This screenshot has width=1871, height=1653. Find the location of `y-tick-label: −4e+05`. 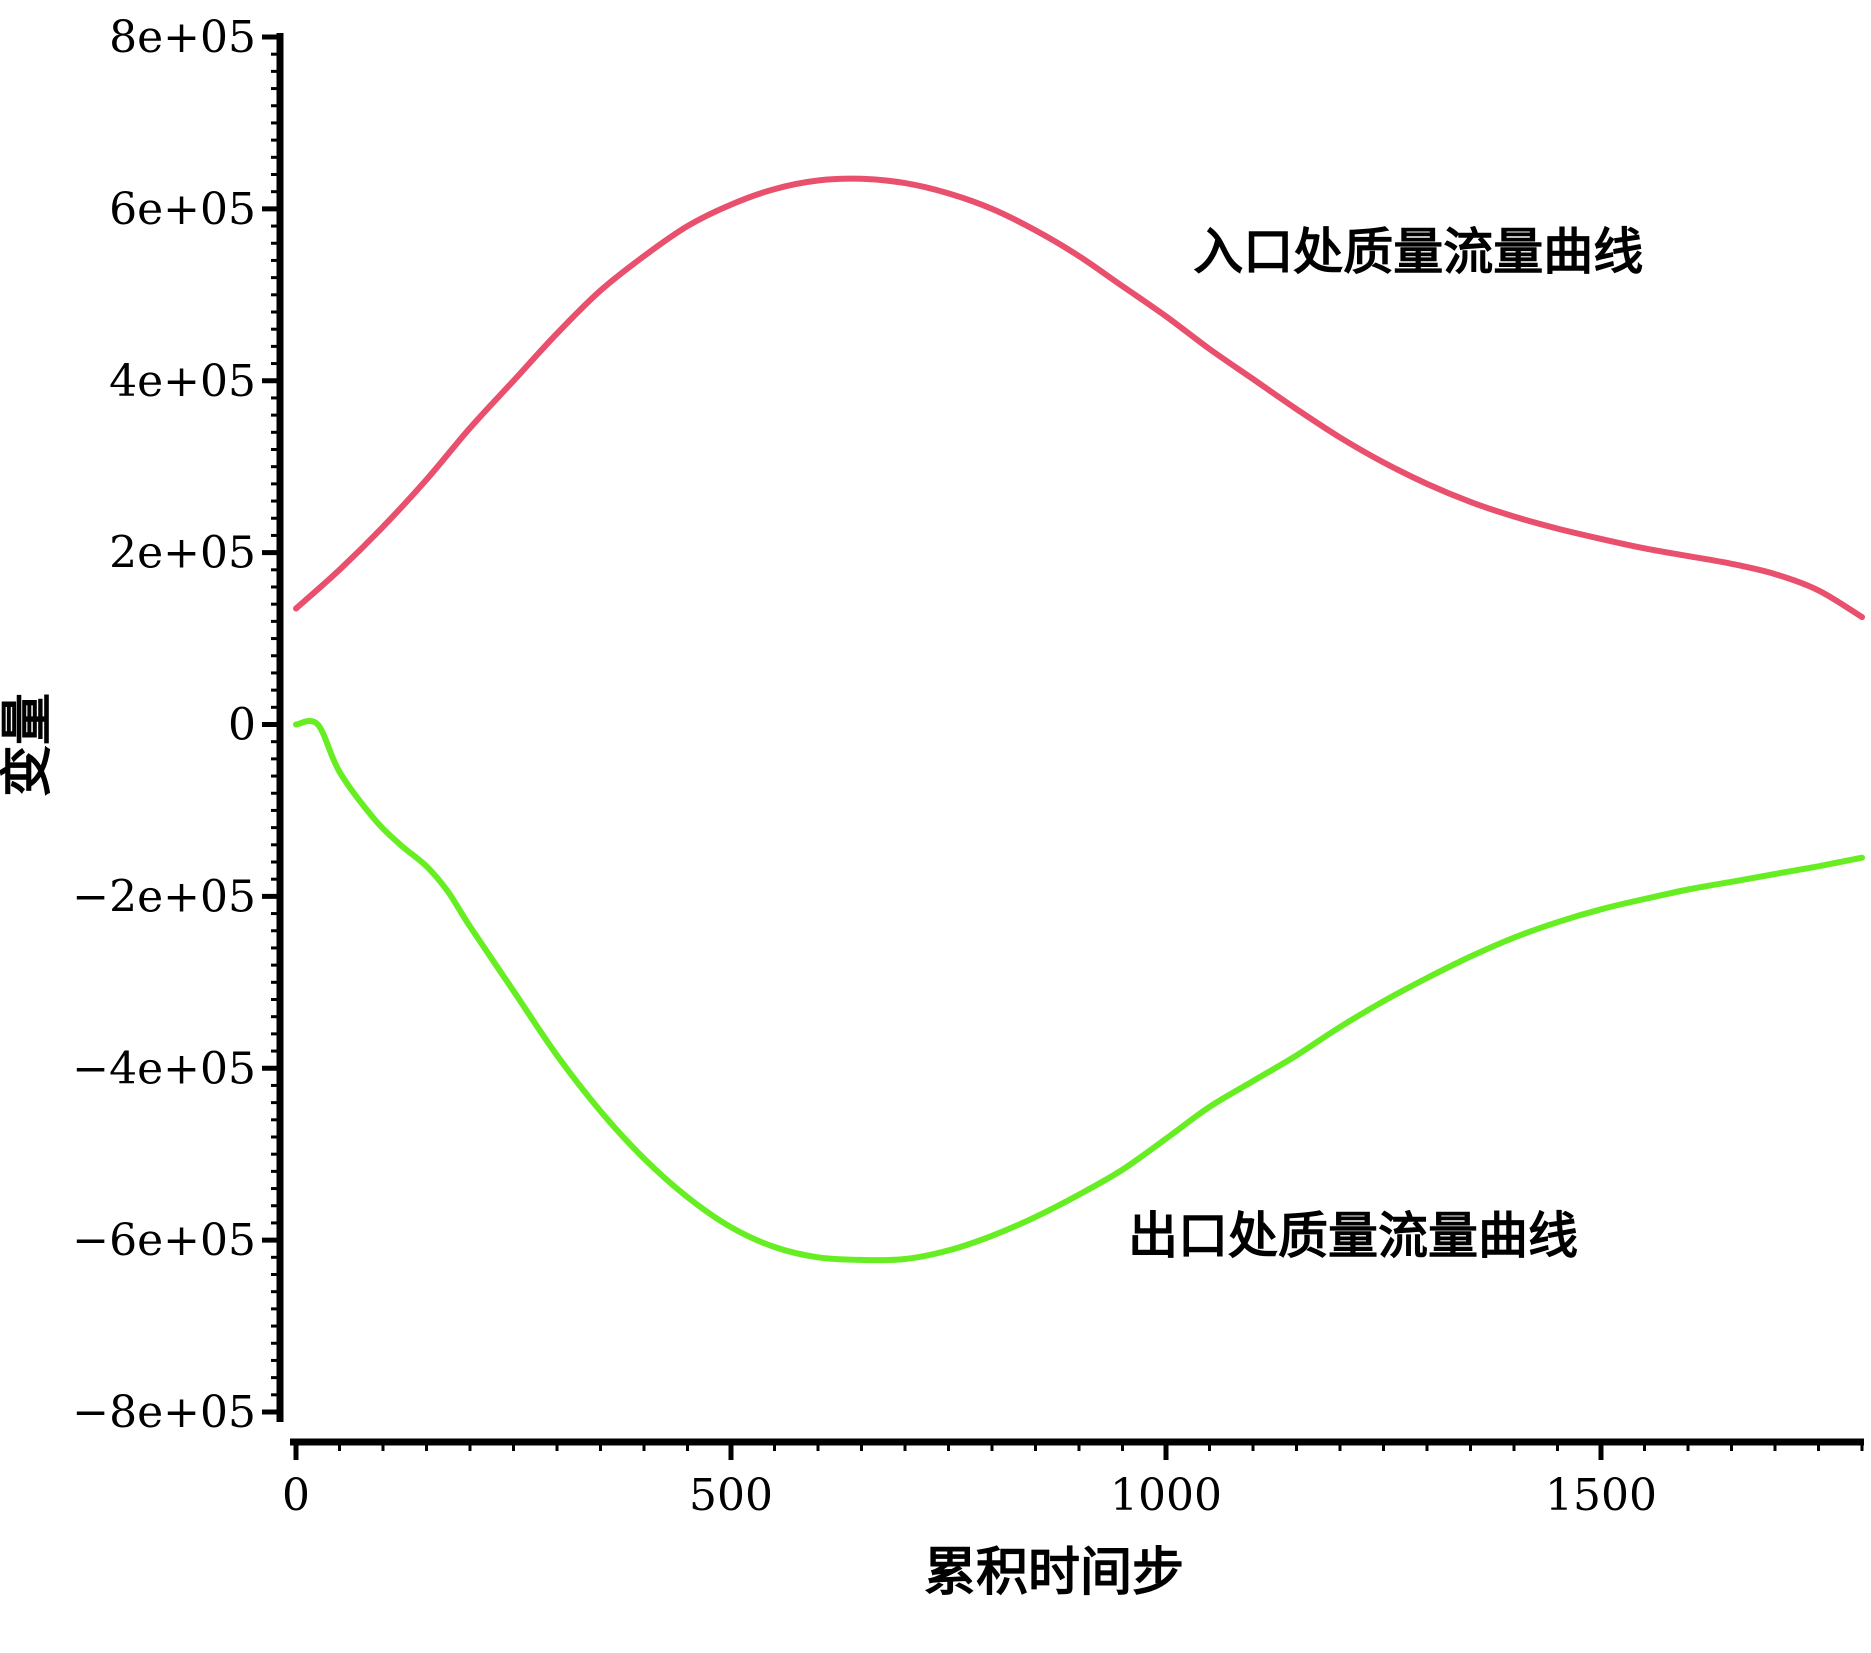

y-tick-label: −4e+05 is located at coordinates (164, 1068).